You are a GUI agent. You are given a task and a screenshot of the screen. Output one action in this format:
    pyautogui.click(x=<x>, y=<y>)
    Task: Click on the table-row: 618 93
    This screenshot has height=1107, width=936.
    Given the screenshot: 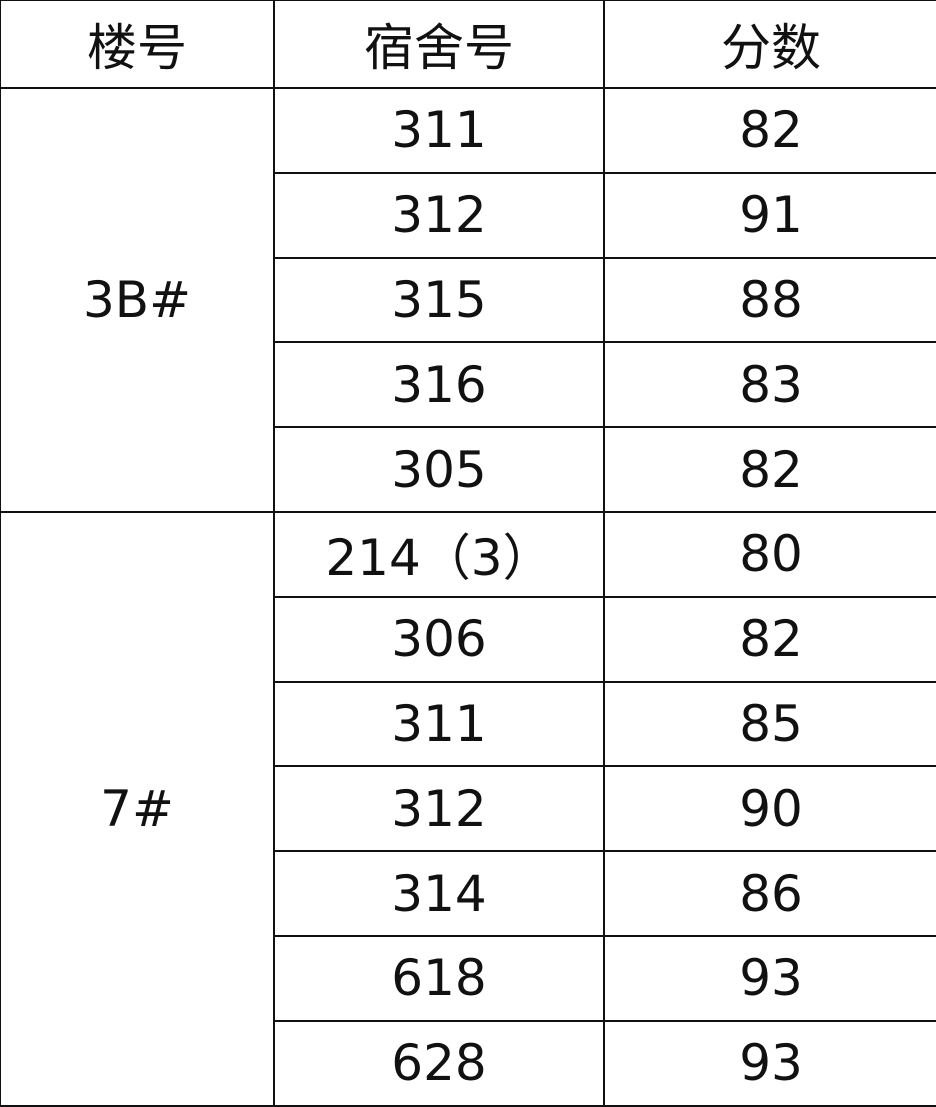 What is the action you would take?
    pyautogui.click(x=468, y=978)
    